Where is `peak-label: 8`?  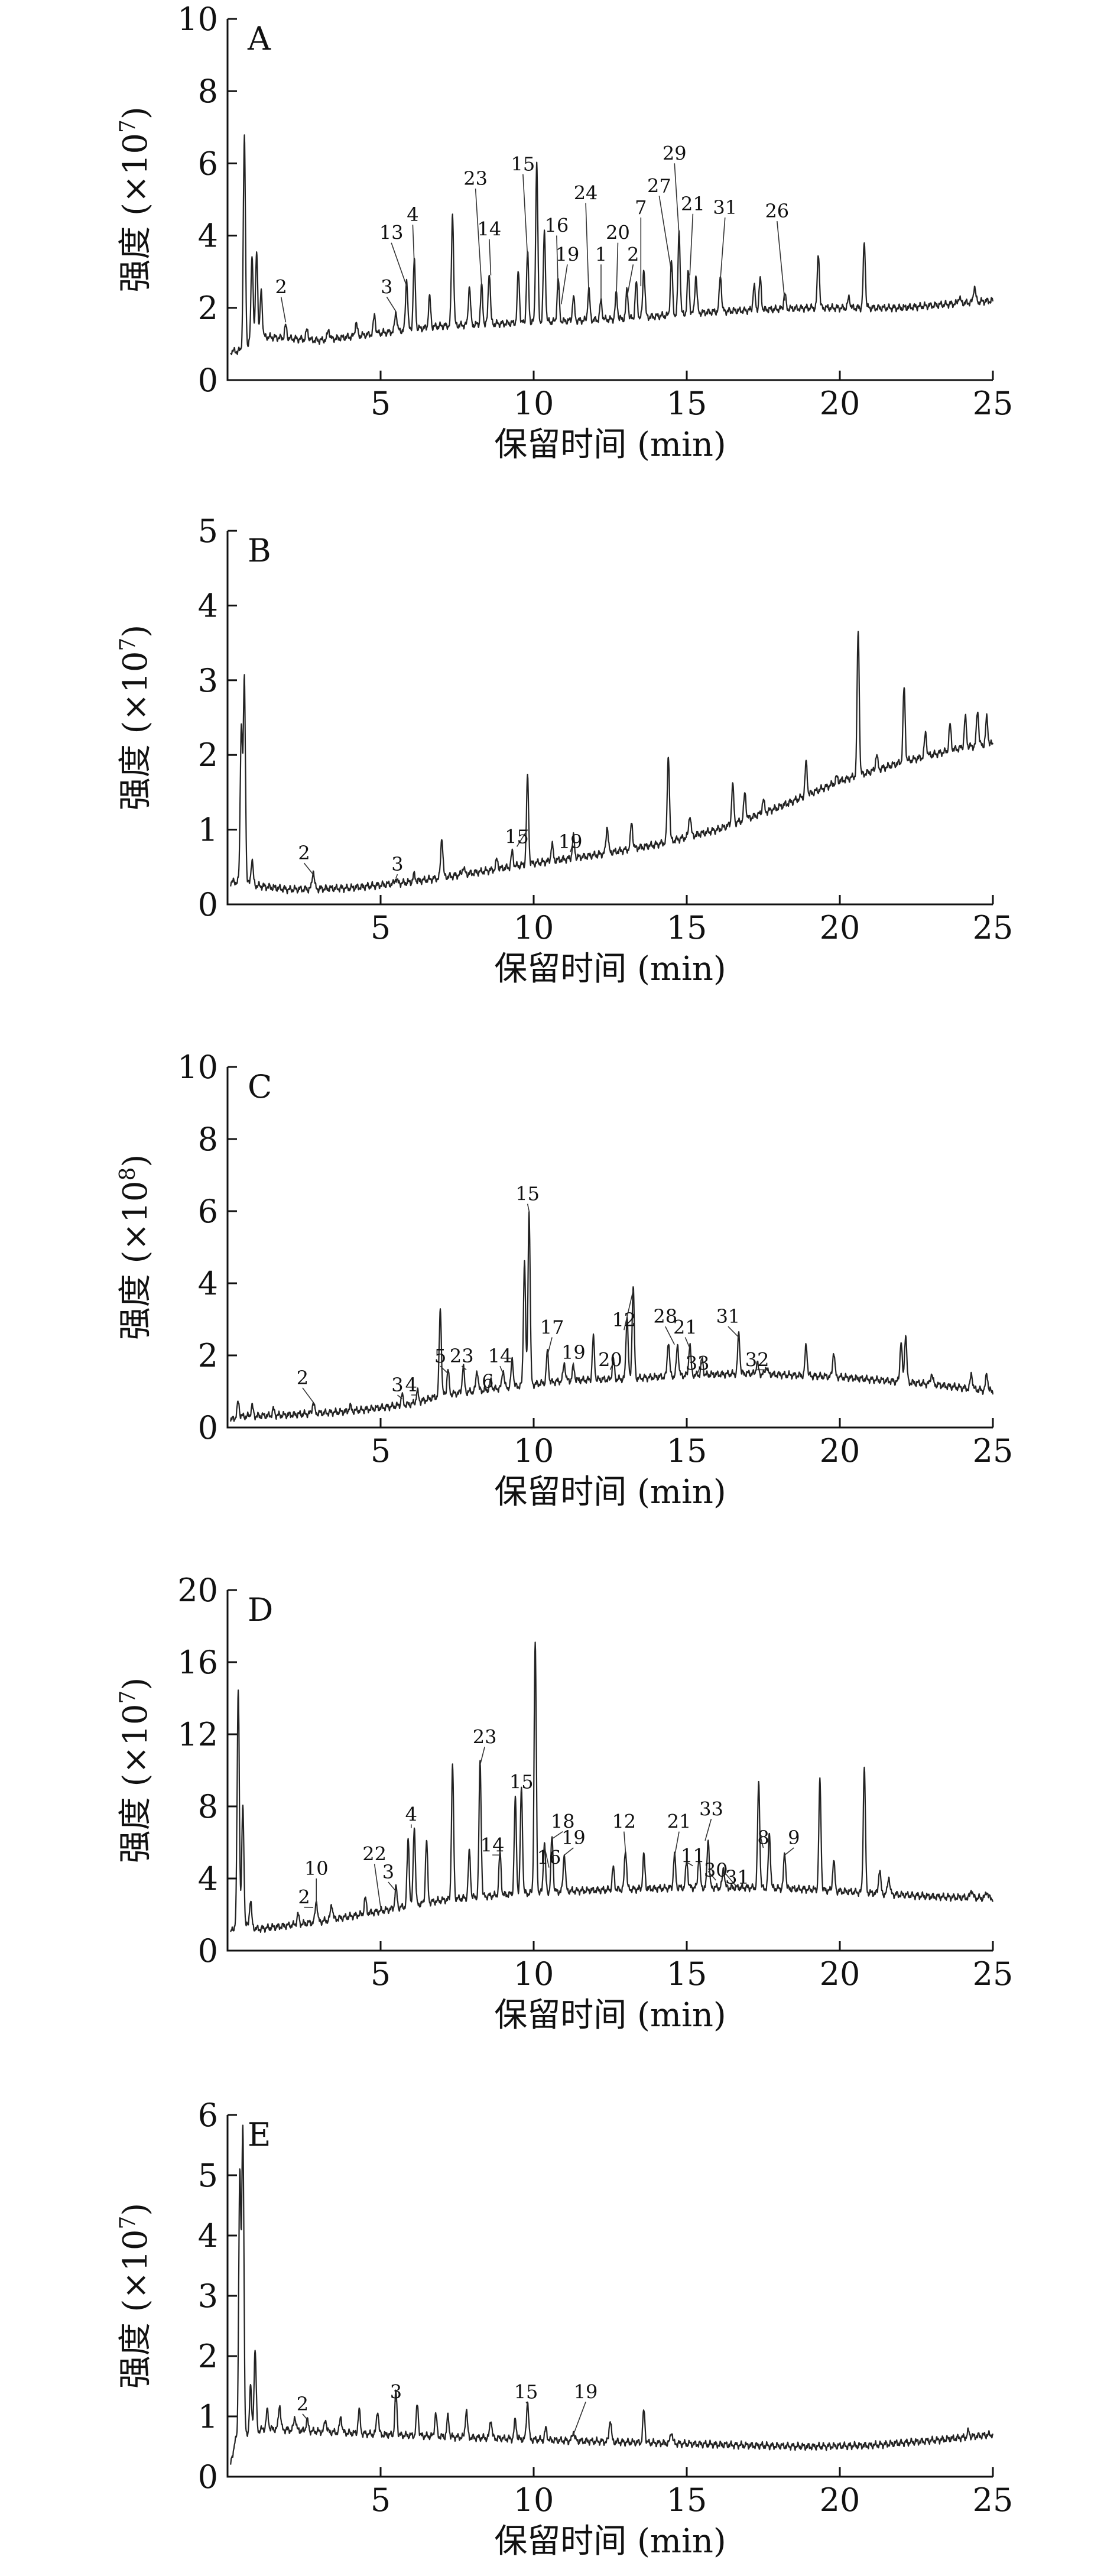 peak-label: 8 is located at coordinates (763, 1837).